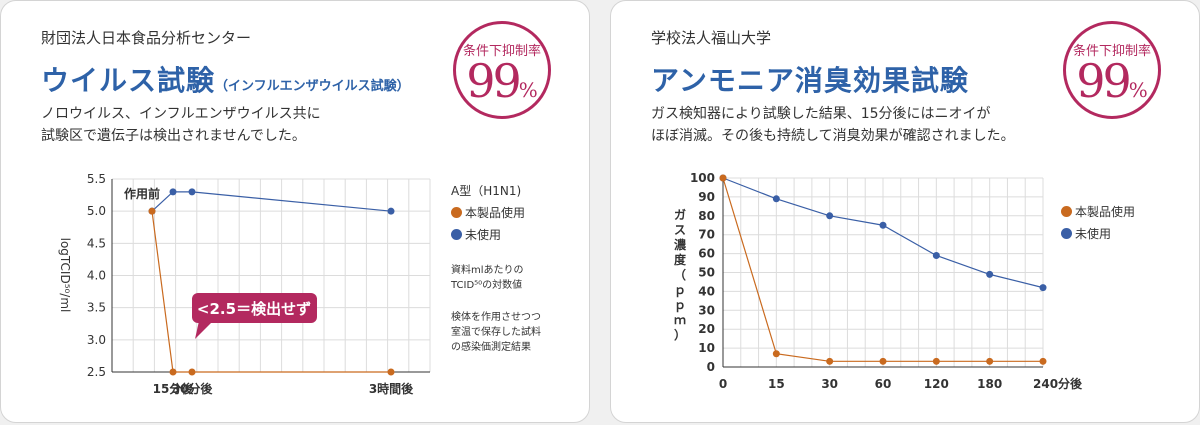 The height and width of the screenshot is (425, 1200). I want to click on y-tick-label: 3.5, so click(96, 308).